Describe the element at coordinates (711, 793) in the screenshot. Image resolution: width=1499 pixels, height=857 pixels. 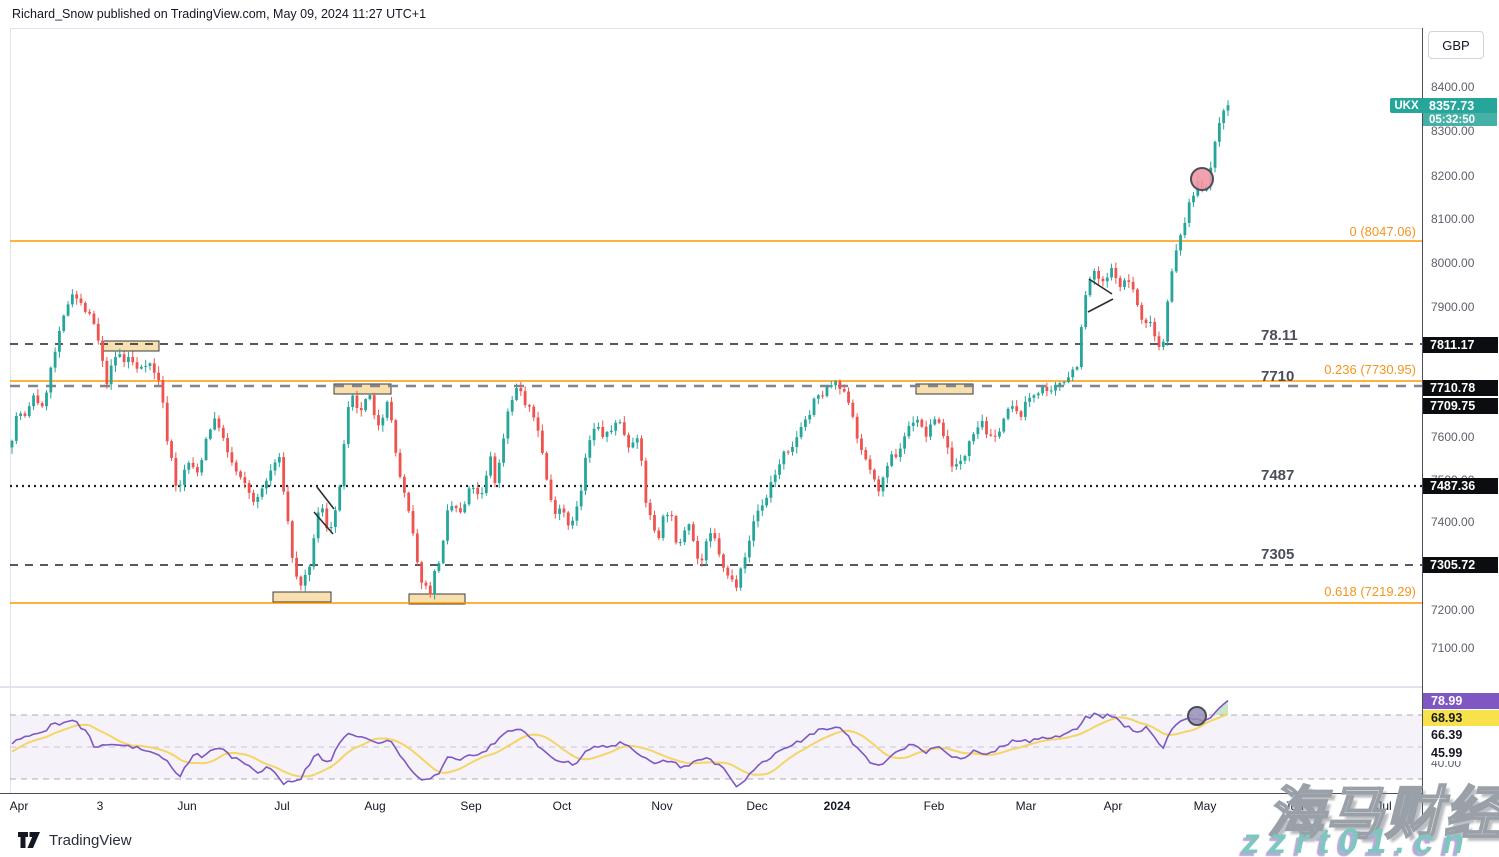
I see `time-axis-border` at that location.